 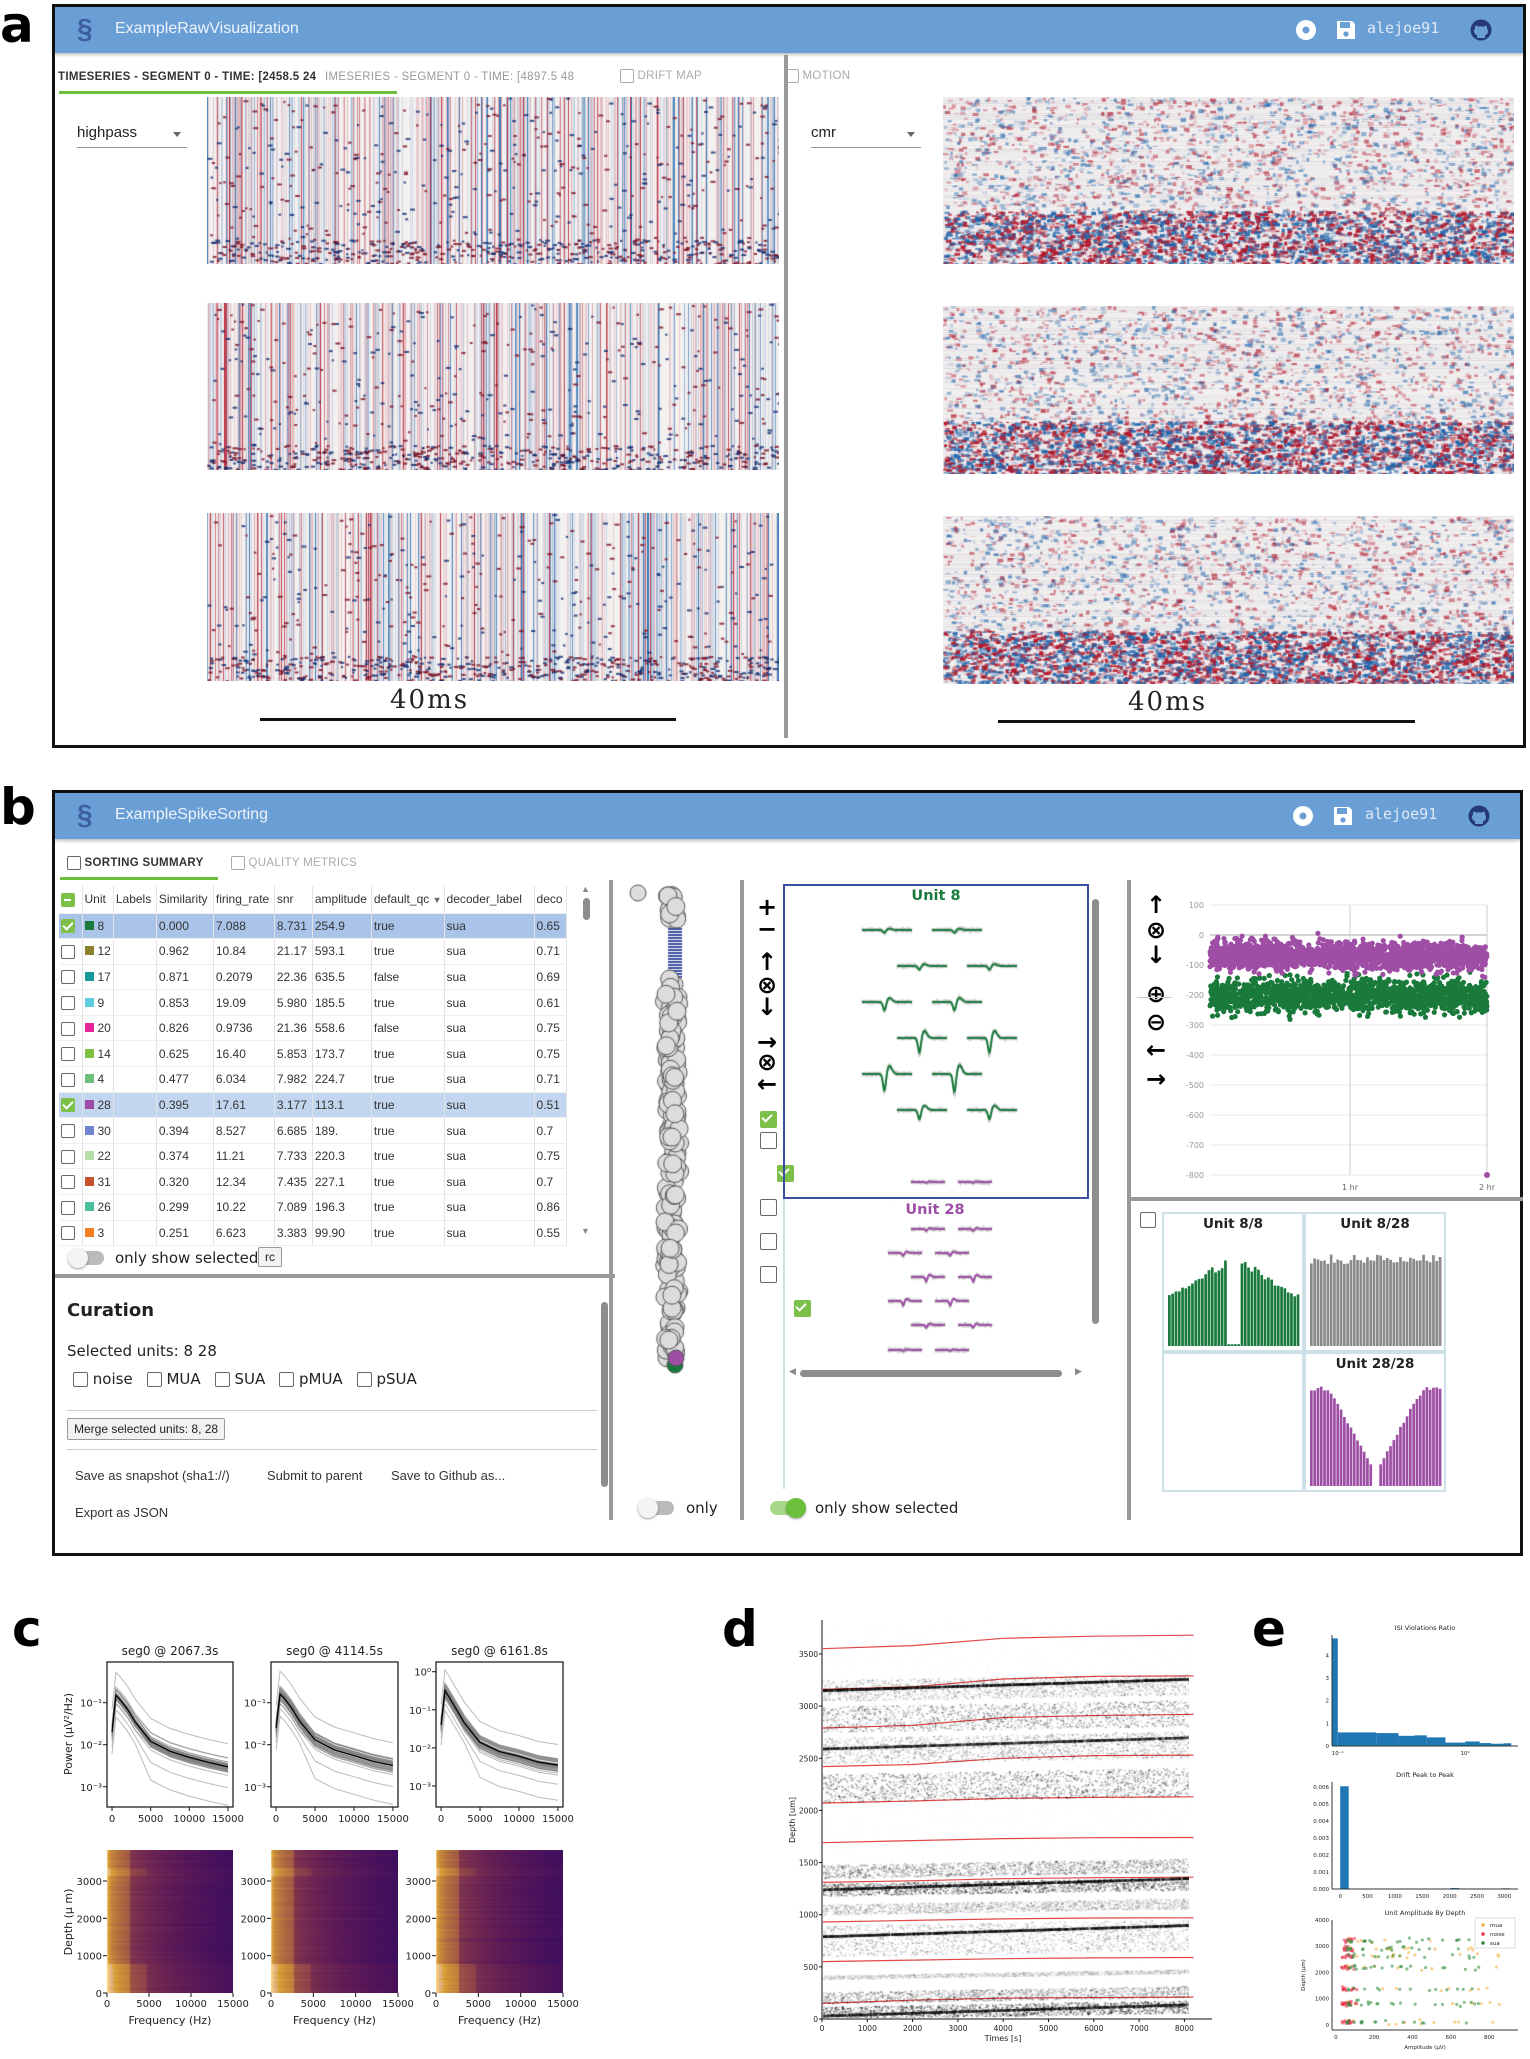 I want to click on column-header-deco: deco, so click(x=550, y=900).